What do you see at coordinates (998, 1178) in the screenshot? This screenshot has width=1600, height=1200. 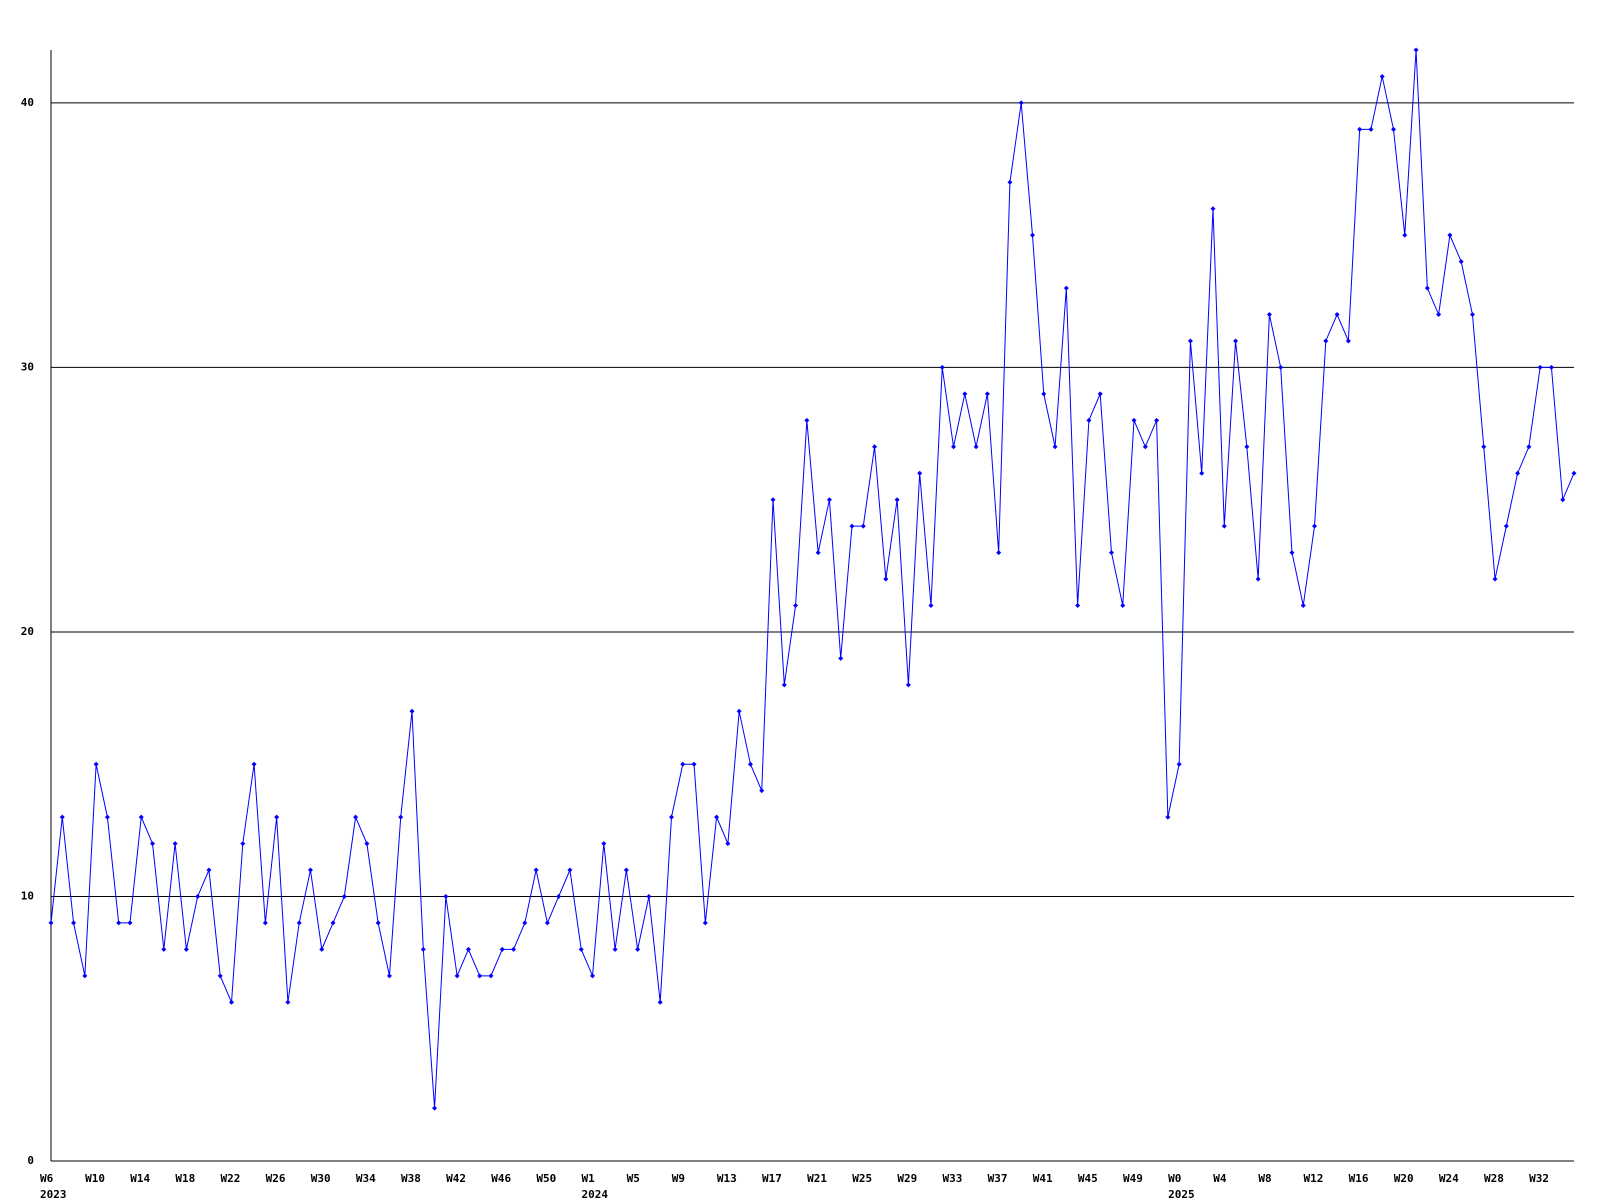 I see `x-tick-label: W37` at bounding box center [998, 1178].